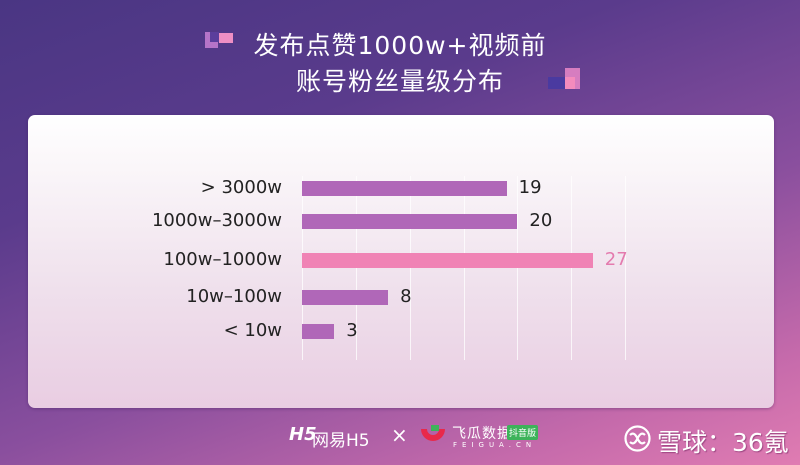  What do you see at coordinates (530, 187) in the screenshot?
I see `value-label: 19` at bounding box center [530, 187].